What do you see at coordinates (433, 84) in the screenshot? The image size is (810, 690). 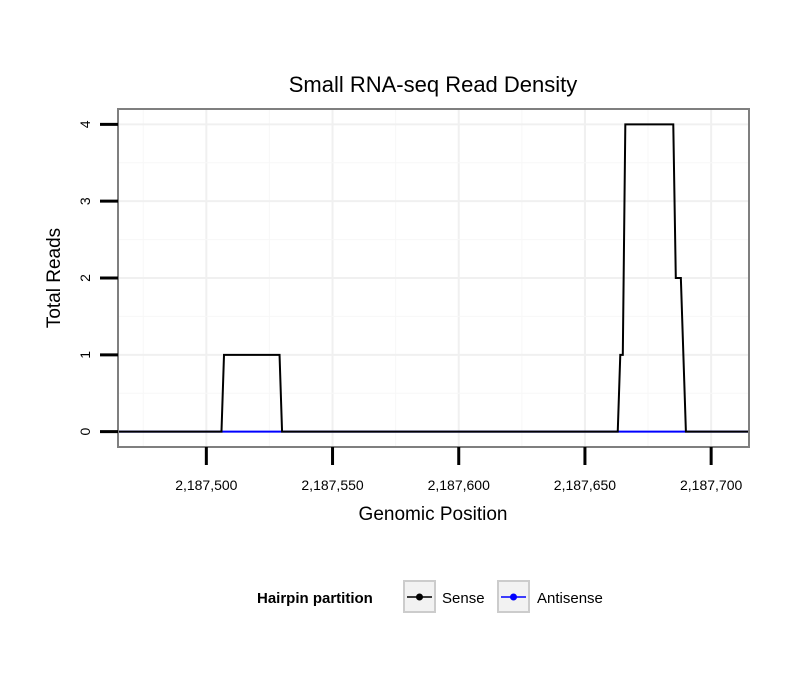 I see `chart-title: Small RNA-seq Read Density` at bounding box center [433, 84].